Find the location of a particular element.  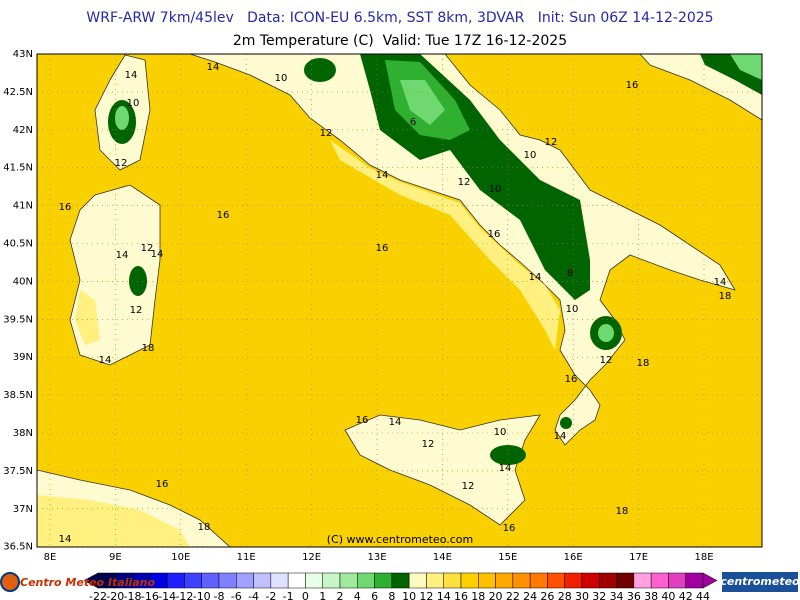

lat-label: 41N is located at coordinates (23, 206).